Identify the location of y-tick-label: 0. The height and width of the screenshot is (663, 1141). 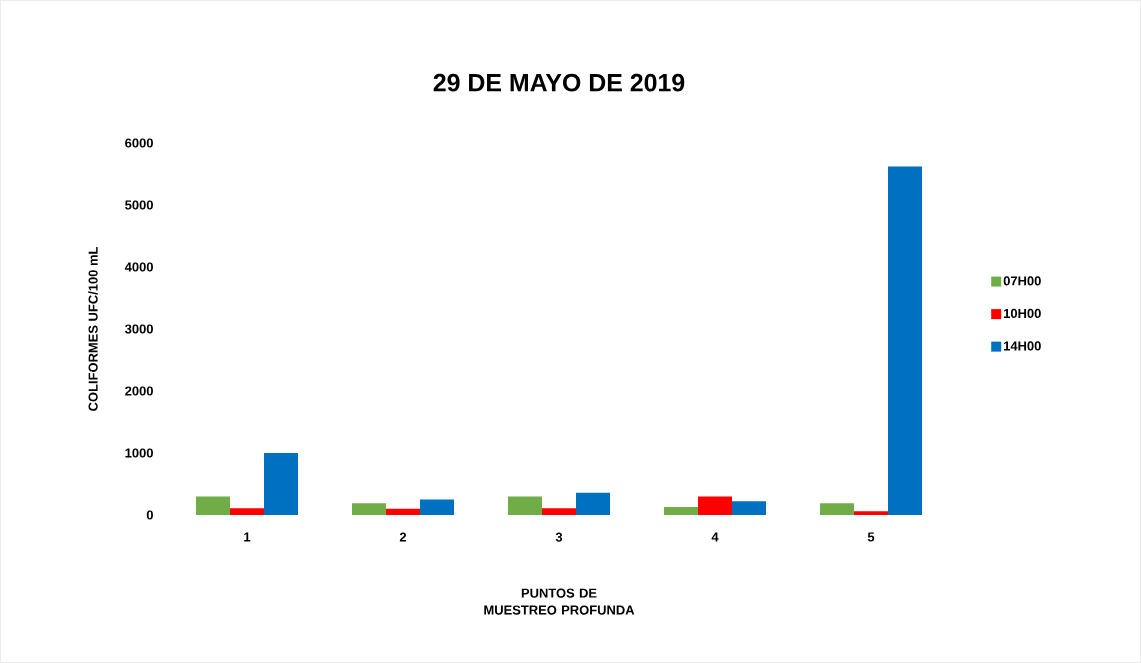
(149, 515).